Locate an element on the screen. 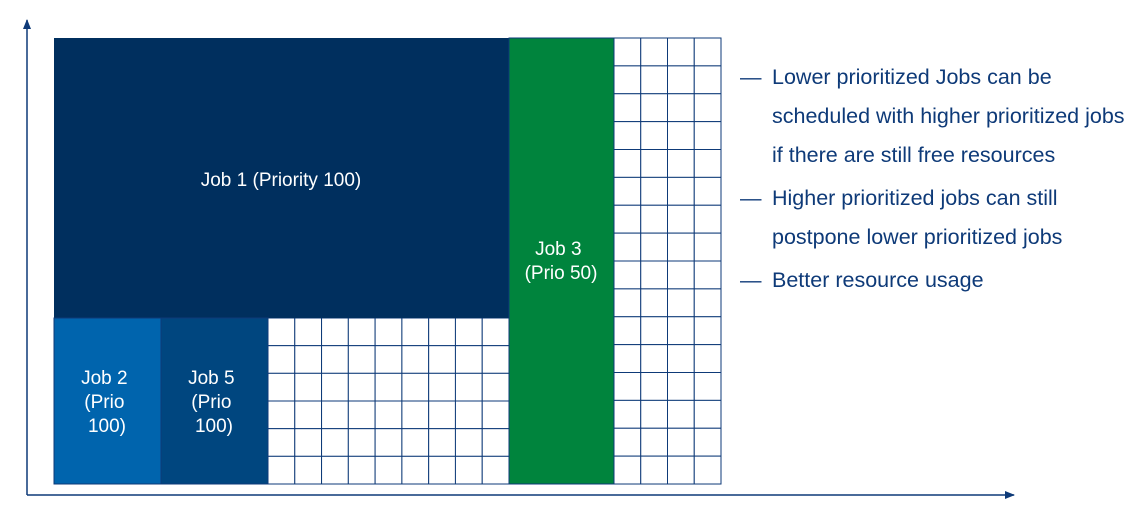 This screenshot has height=512, width=1133. job-2-label-line: (Prio is located at coordinates (104, 402).